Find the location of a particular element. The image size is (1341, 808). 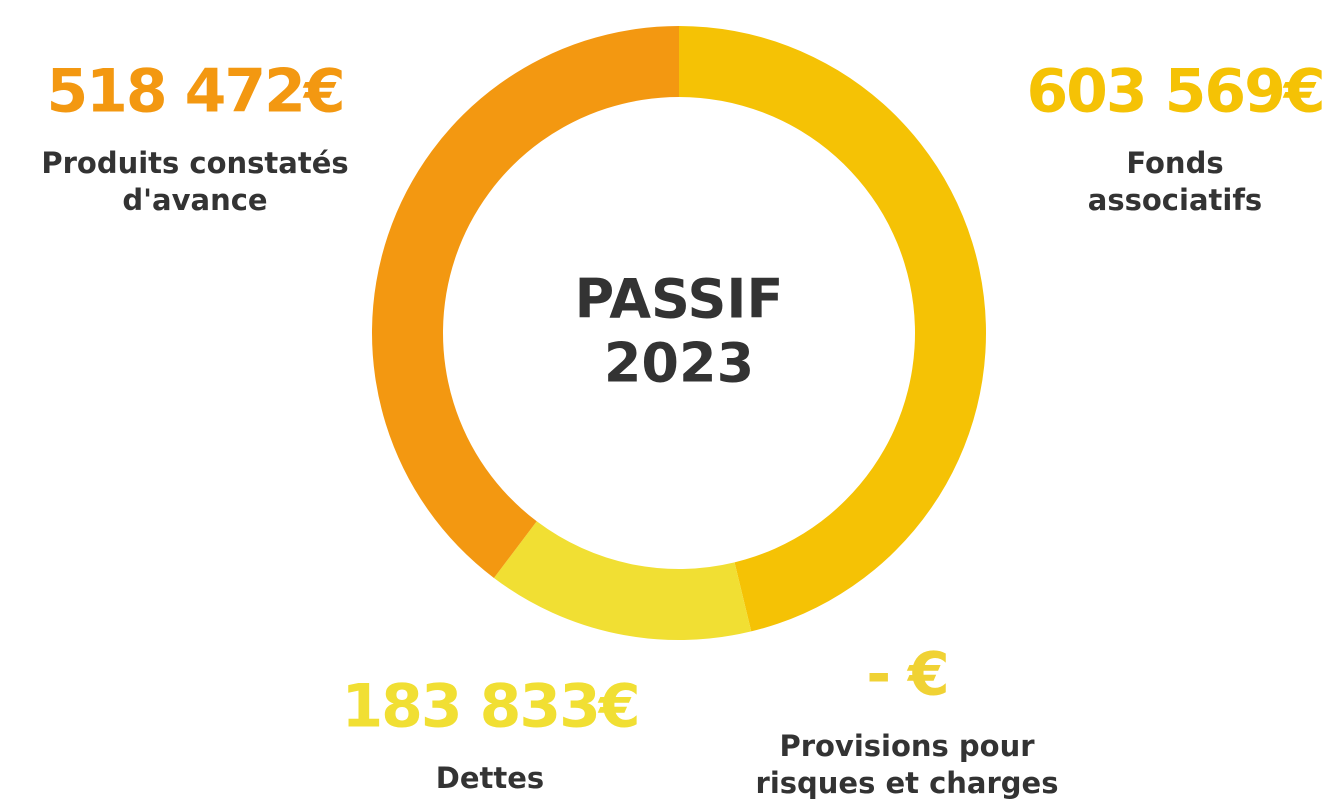

category-label: Fonds is located at coordinates (1174, 163).